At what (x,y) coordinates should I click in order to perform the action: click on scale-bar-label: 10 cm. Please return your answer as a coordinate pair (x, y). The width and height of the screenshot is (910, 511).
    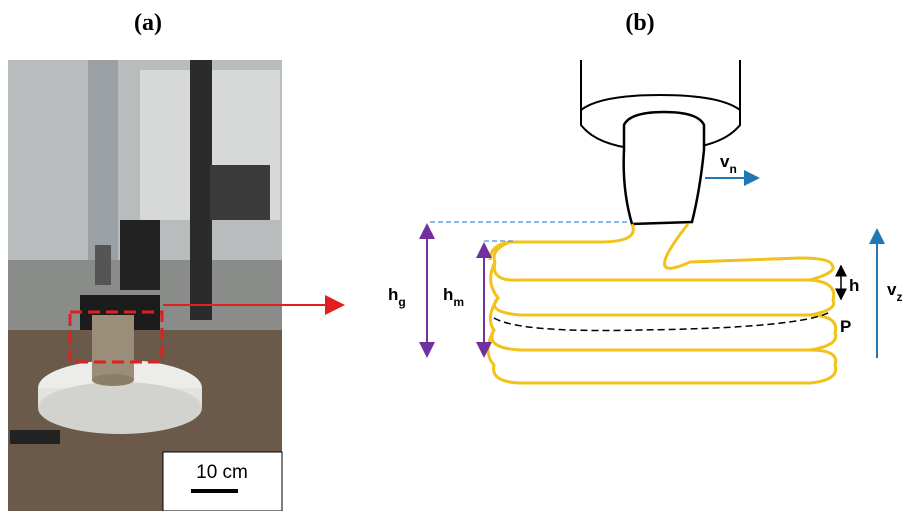
    Looking at the image, I should click on (222, 472).